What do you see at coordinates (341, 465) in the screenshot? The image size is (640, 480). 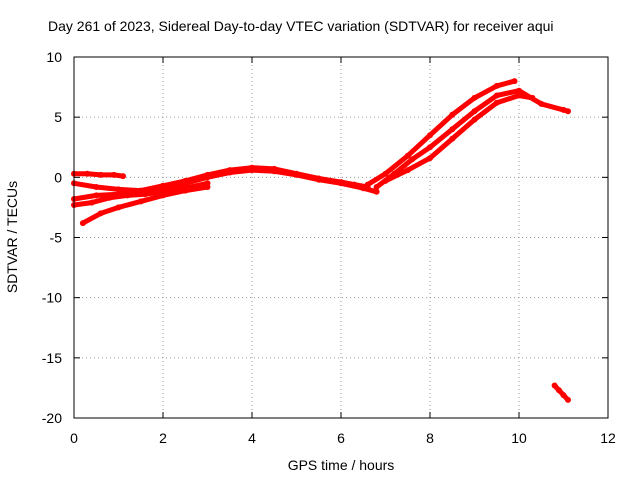 I see `x-axis-label: GPS time / hours` at bounding box center [341, 465].